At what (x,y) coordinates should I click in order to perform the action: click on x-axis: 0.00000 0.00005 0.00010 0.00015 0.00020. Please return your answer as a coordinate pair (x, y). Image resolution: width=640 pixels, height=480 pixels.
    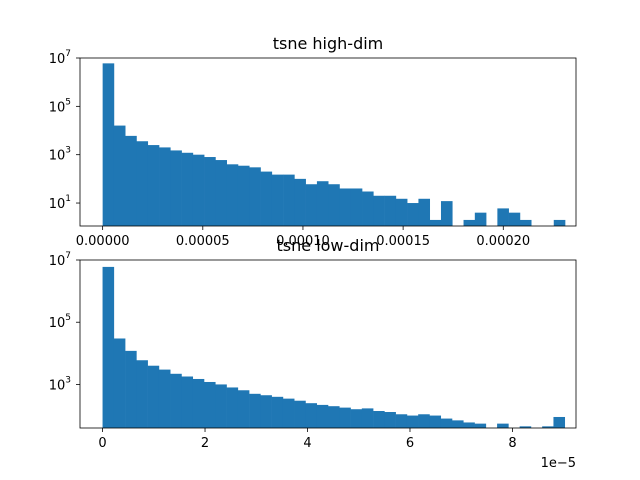
    Looking at the image, I should click on (303, 237).